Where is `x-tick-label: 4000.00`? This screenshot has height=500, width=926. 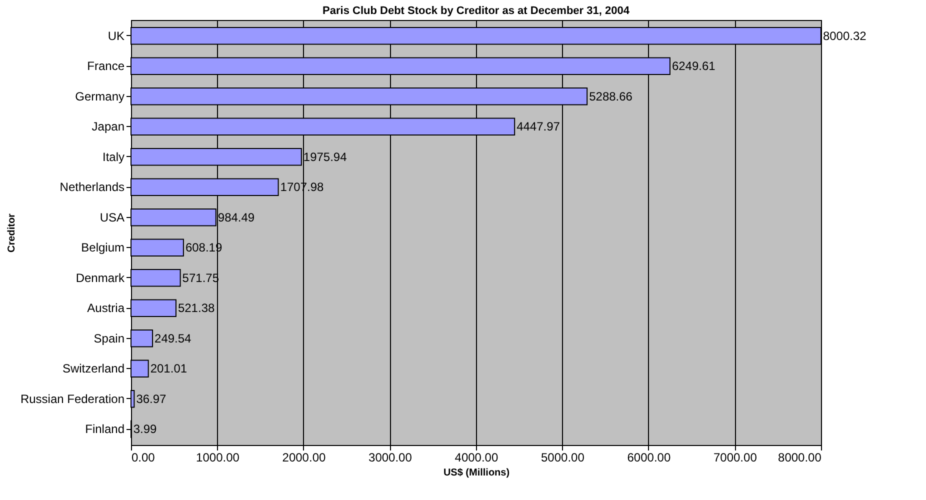
x-tick-label: 4000.00 is located at coordinates (476, 457).